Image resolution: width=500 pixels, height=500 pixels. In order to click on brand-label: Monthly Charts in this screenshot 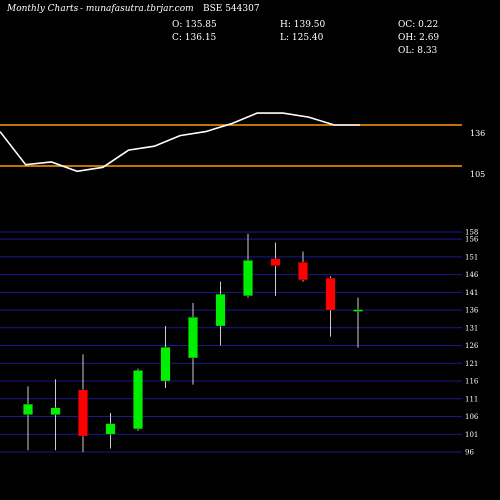, I will do `click(43, 9)`.